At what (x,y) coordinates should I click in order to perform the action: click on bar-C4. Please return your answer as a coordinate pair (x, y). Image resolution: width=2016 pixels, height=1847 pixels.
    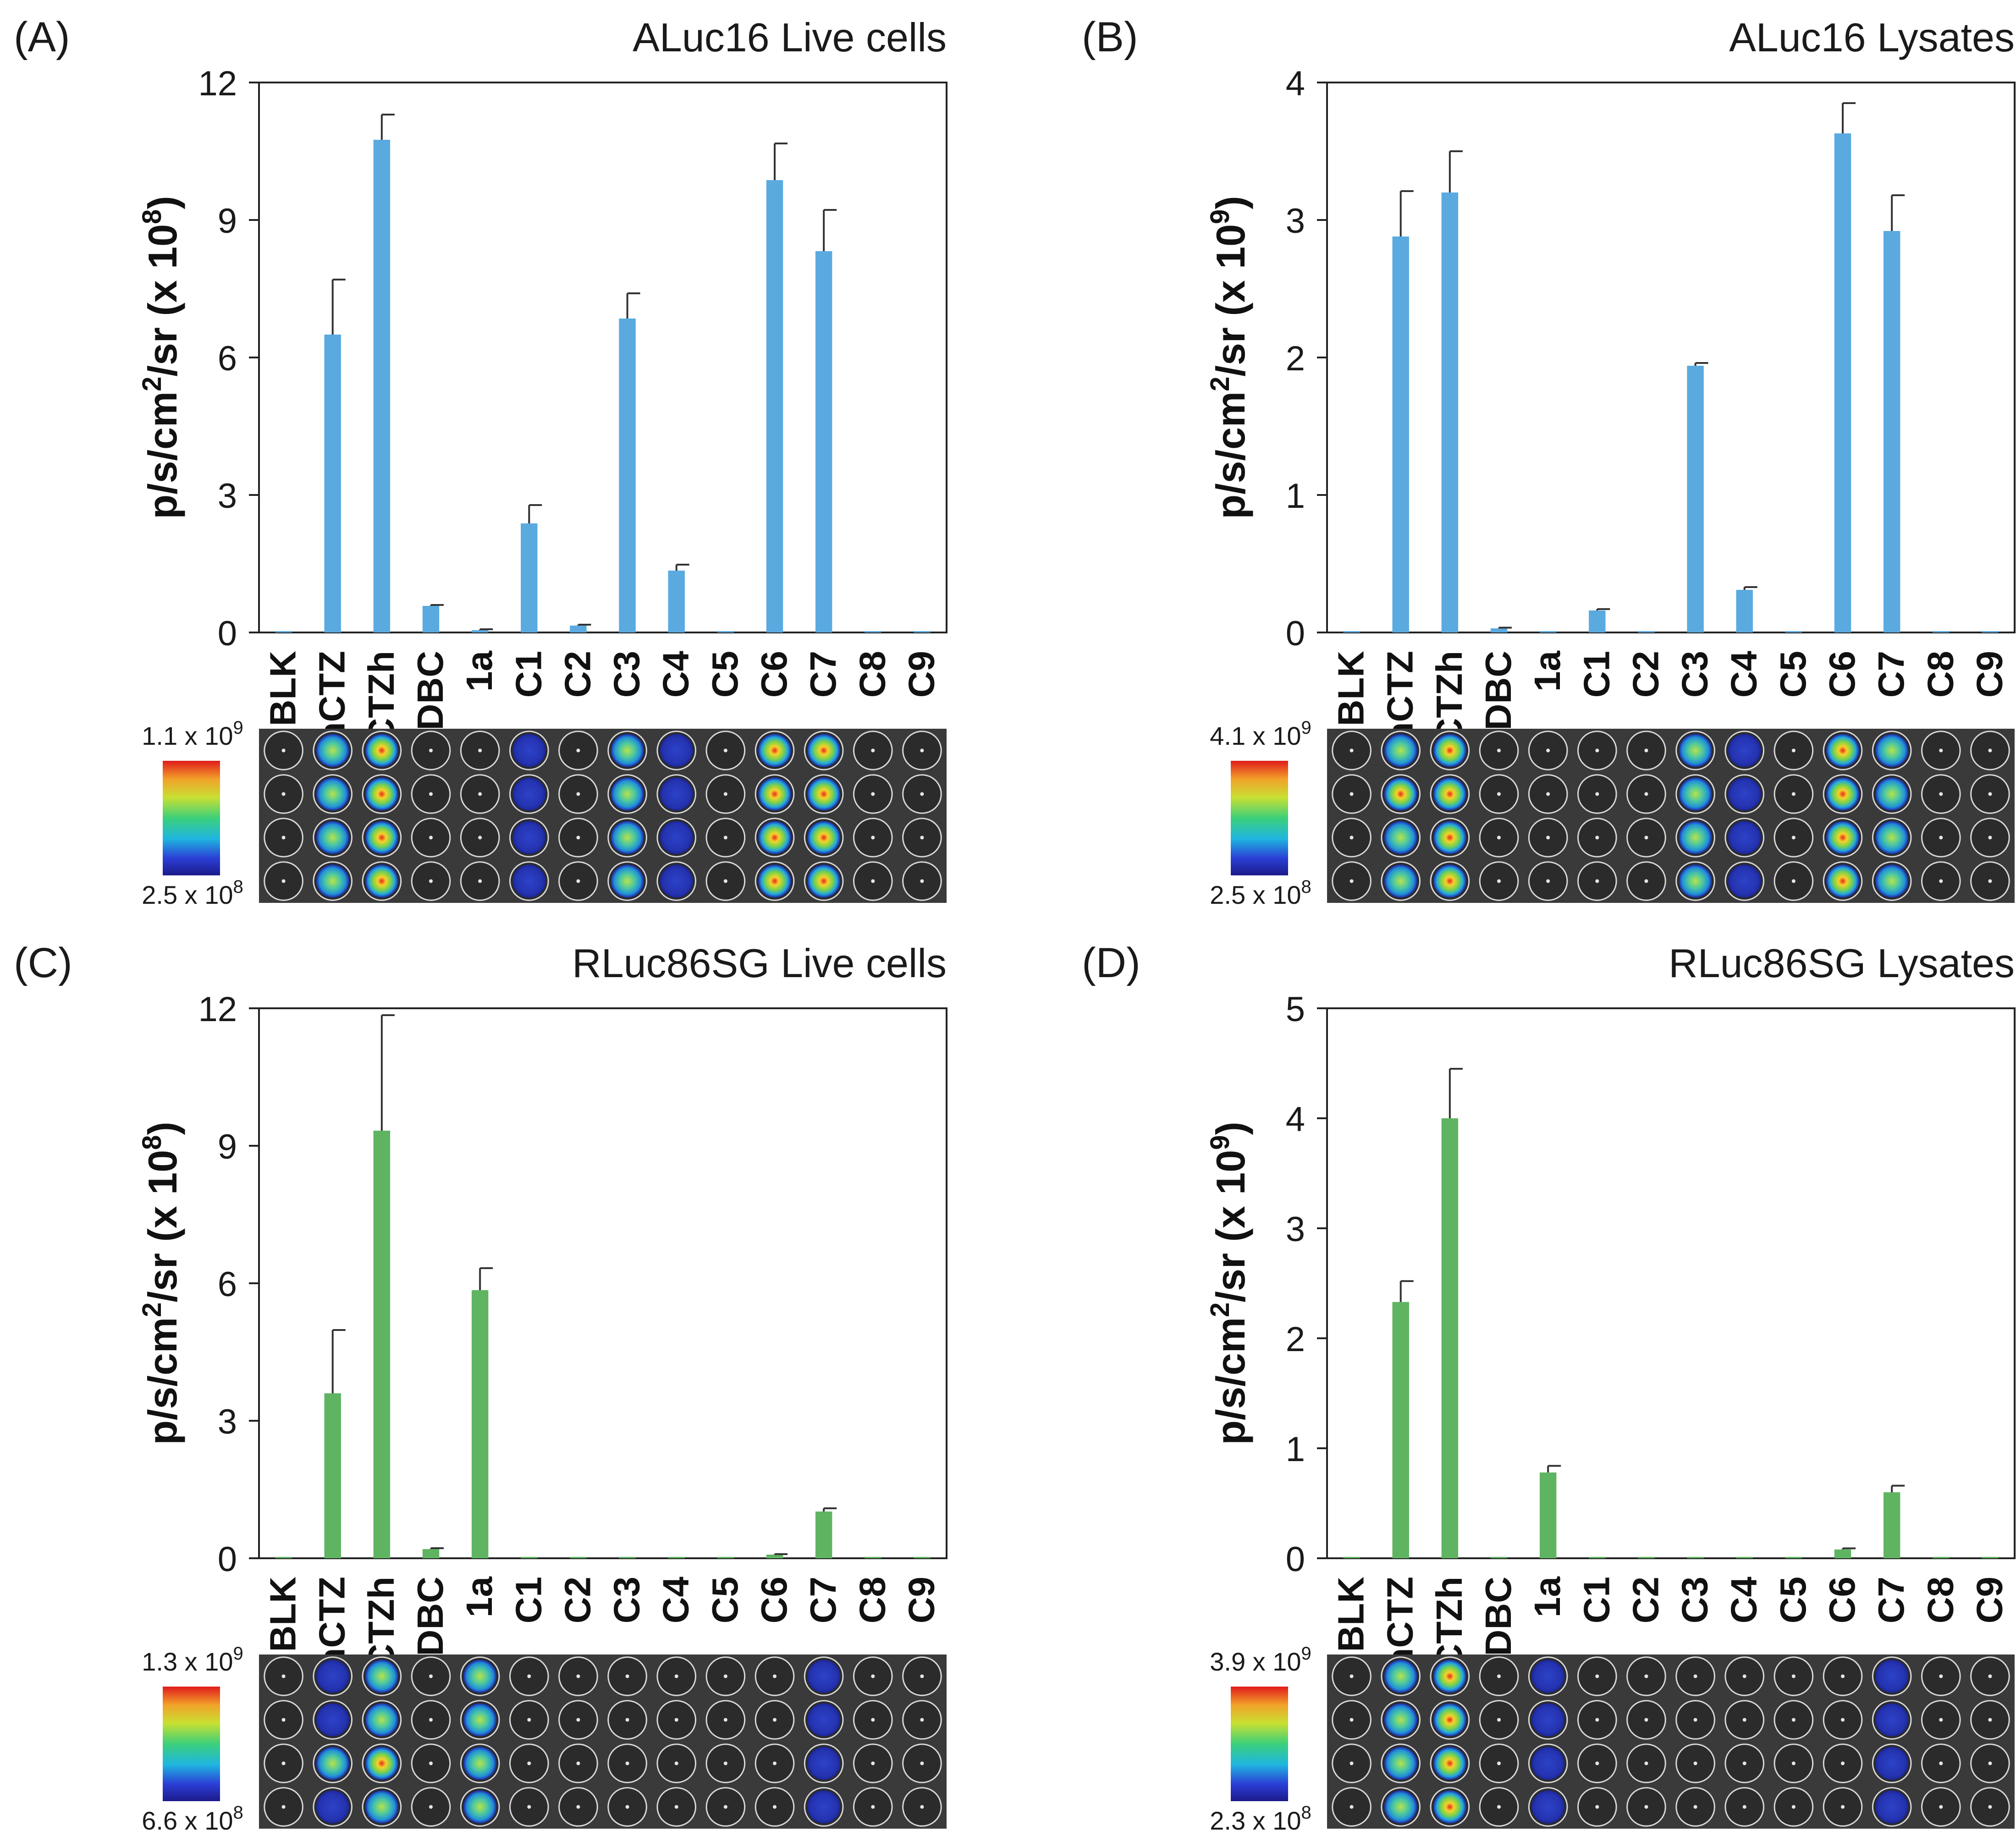
    Looking at the image, I should click on (1744, 611).